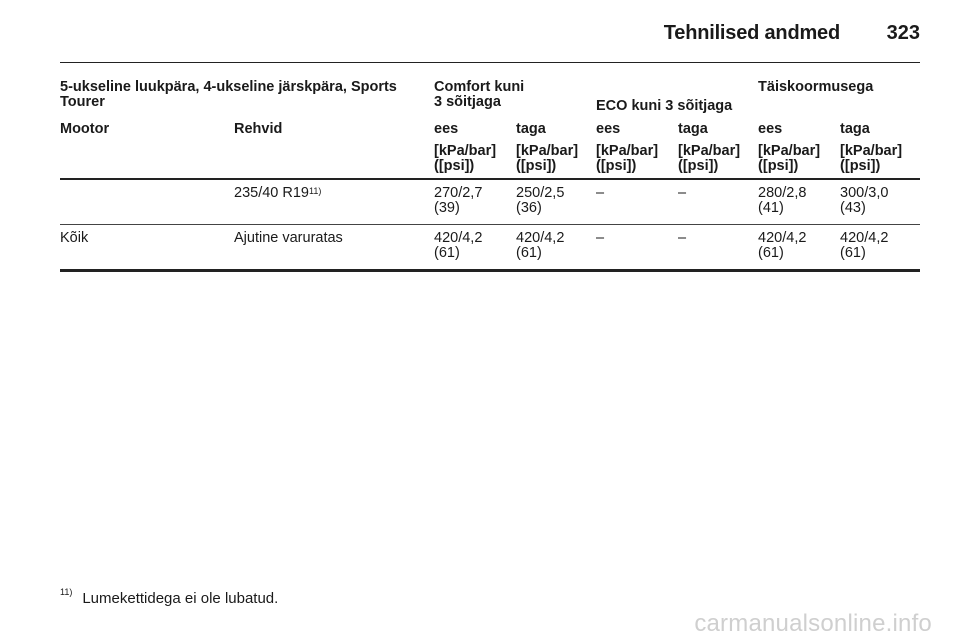 The height and width of the screenshot is (642, 960). I want to click on footnote: 11) Lumekettidega ei ole lubatud., so click(169, 597).